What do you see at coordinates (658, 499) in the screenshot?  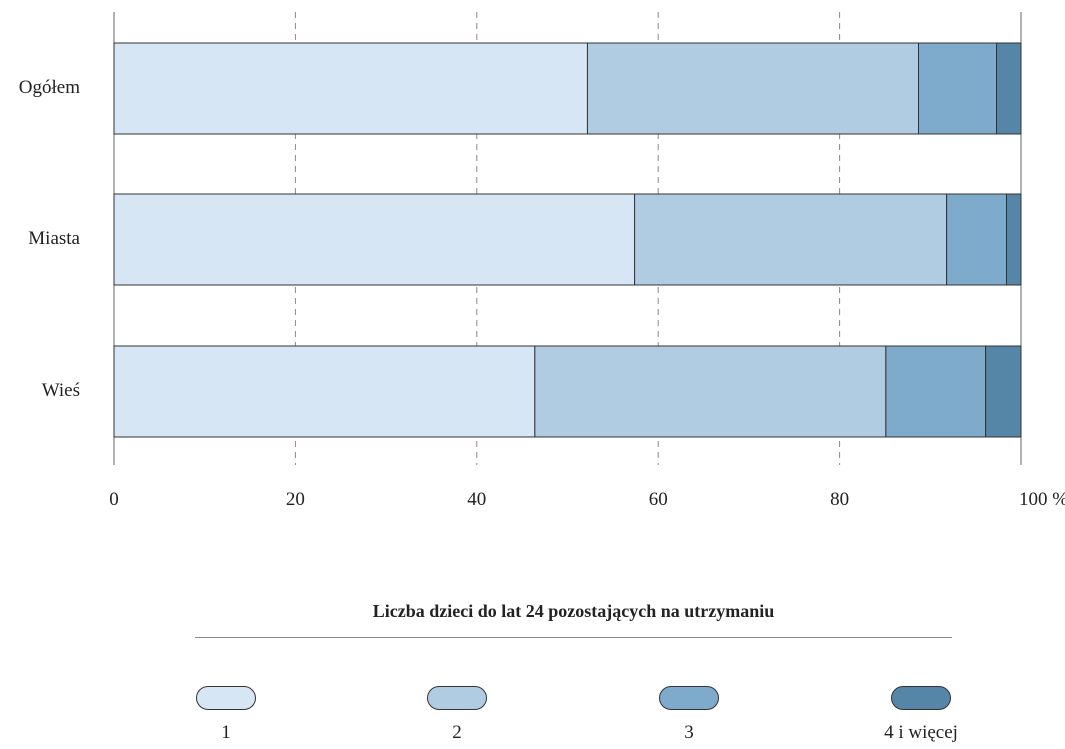 I see `x-tick-label: 60` at bounding box center [658, 499].